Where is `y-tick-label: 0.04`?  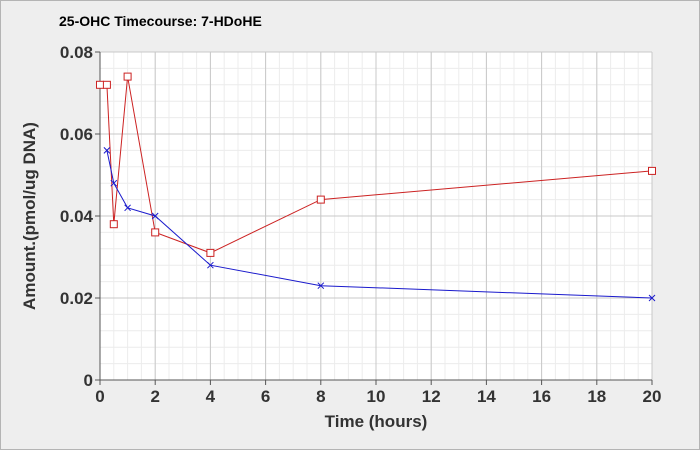
y-tick-label: 0.04 is located at coordinates (77, 216).